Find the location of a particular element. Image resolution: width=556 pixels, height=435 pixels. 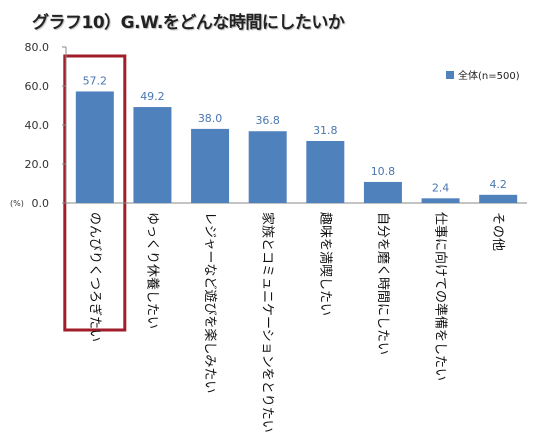

y-tick-label: 0.0 is located at coordinates (41, 203).